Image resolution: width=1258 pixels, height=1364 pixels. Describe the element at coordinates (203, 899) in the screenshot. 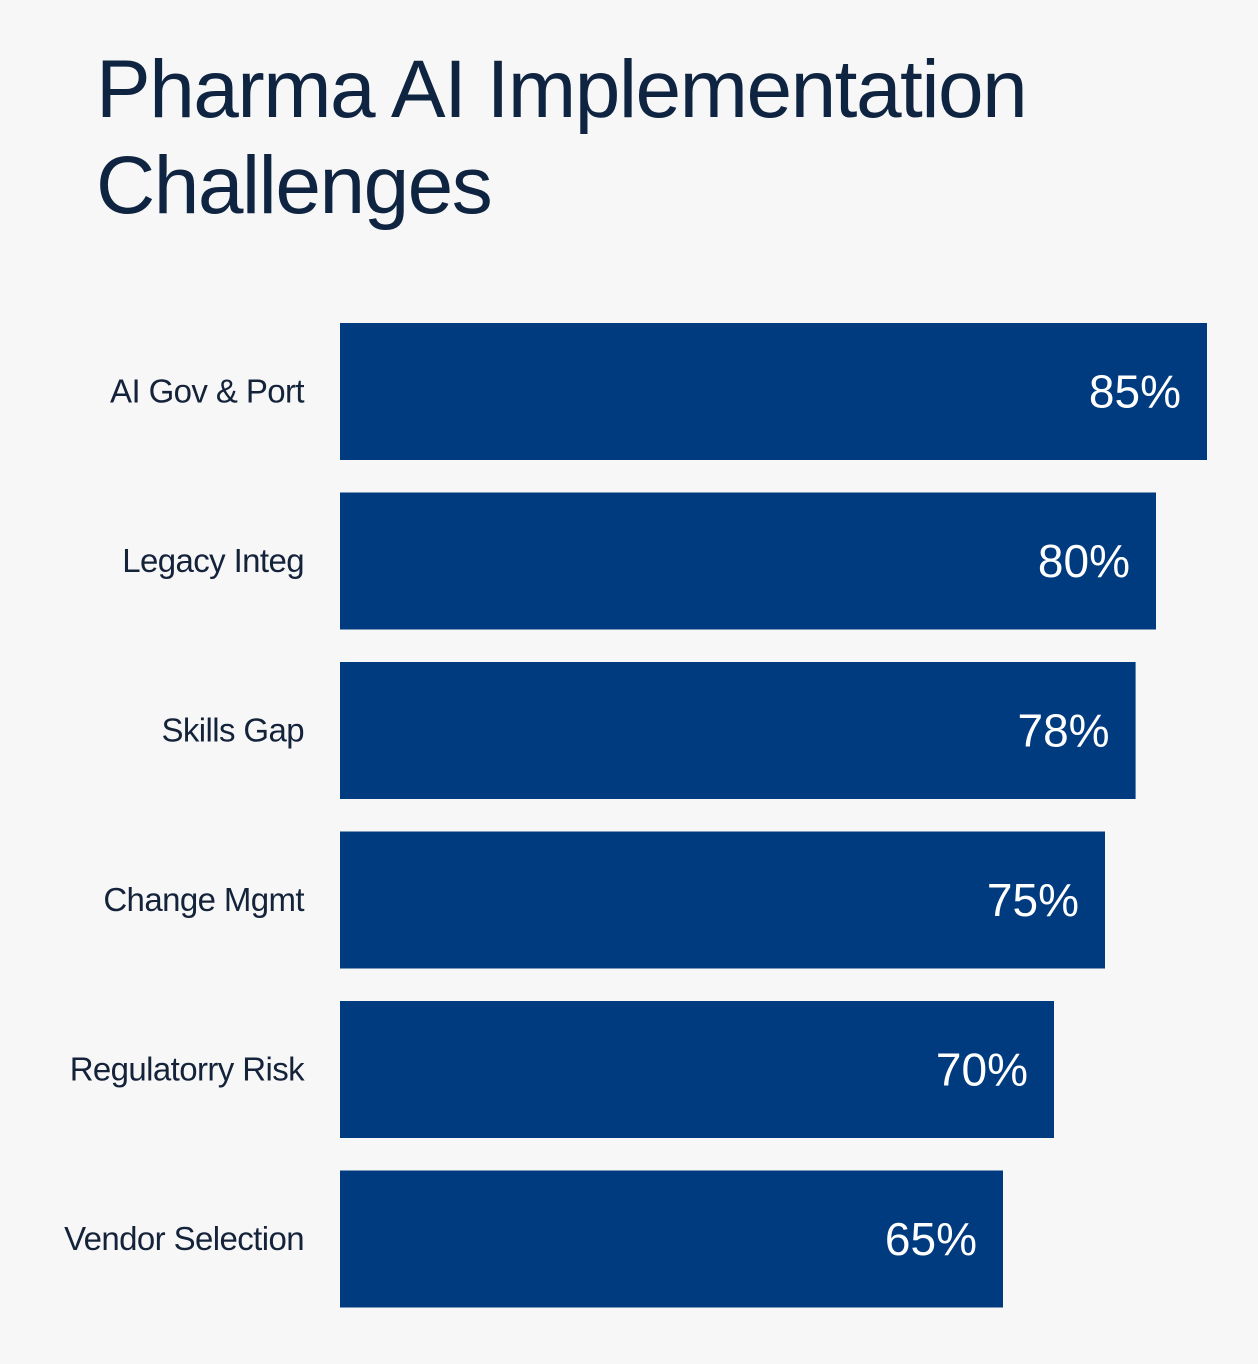

I see `category-label: Change Mgmt` at that location.